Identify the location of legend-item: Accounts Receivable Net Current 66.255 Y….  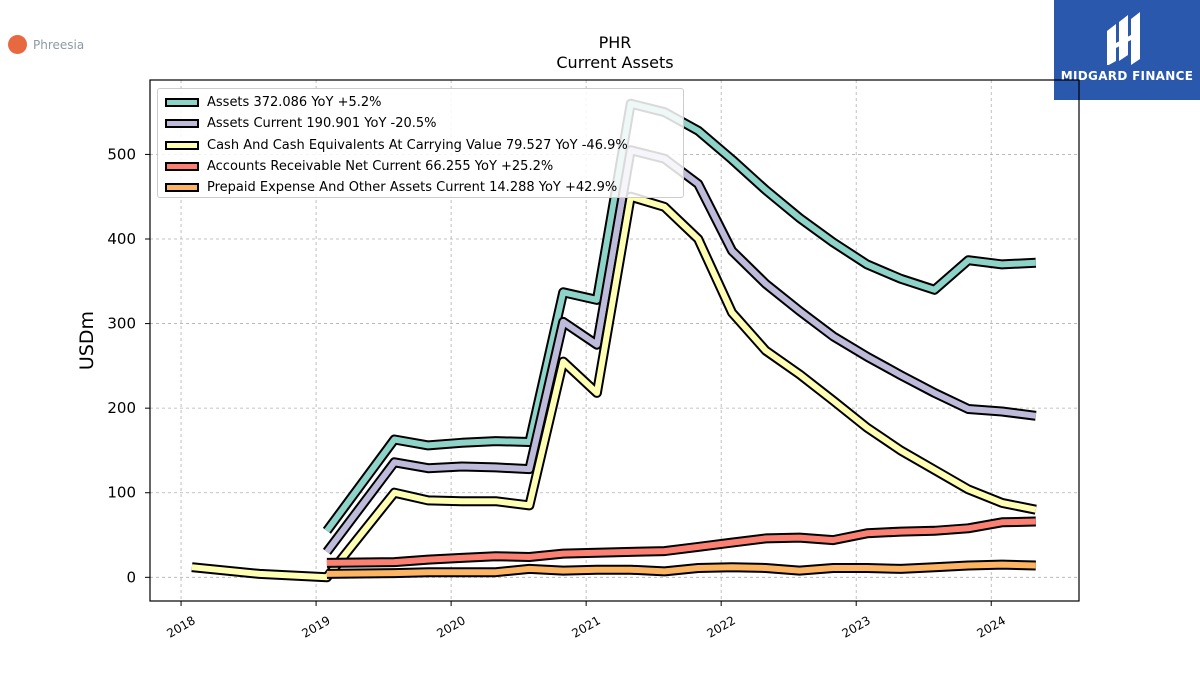
(424, 166).